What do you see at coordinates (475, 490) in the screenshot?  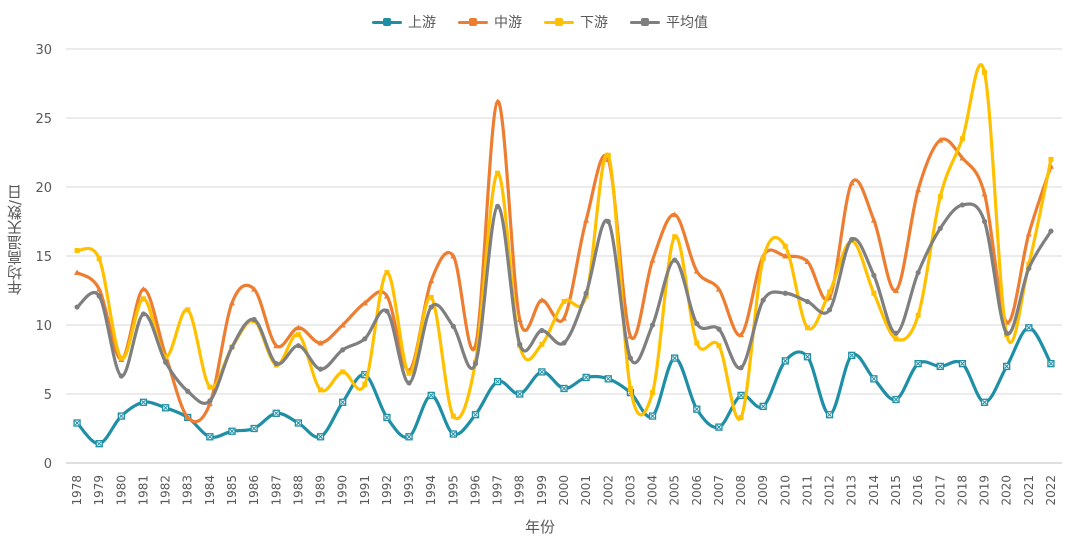 I see `x-tick-label: 1996` at bounding box center [475, 490].